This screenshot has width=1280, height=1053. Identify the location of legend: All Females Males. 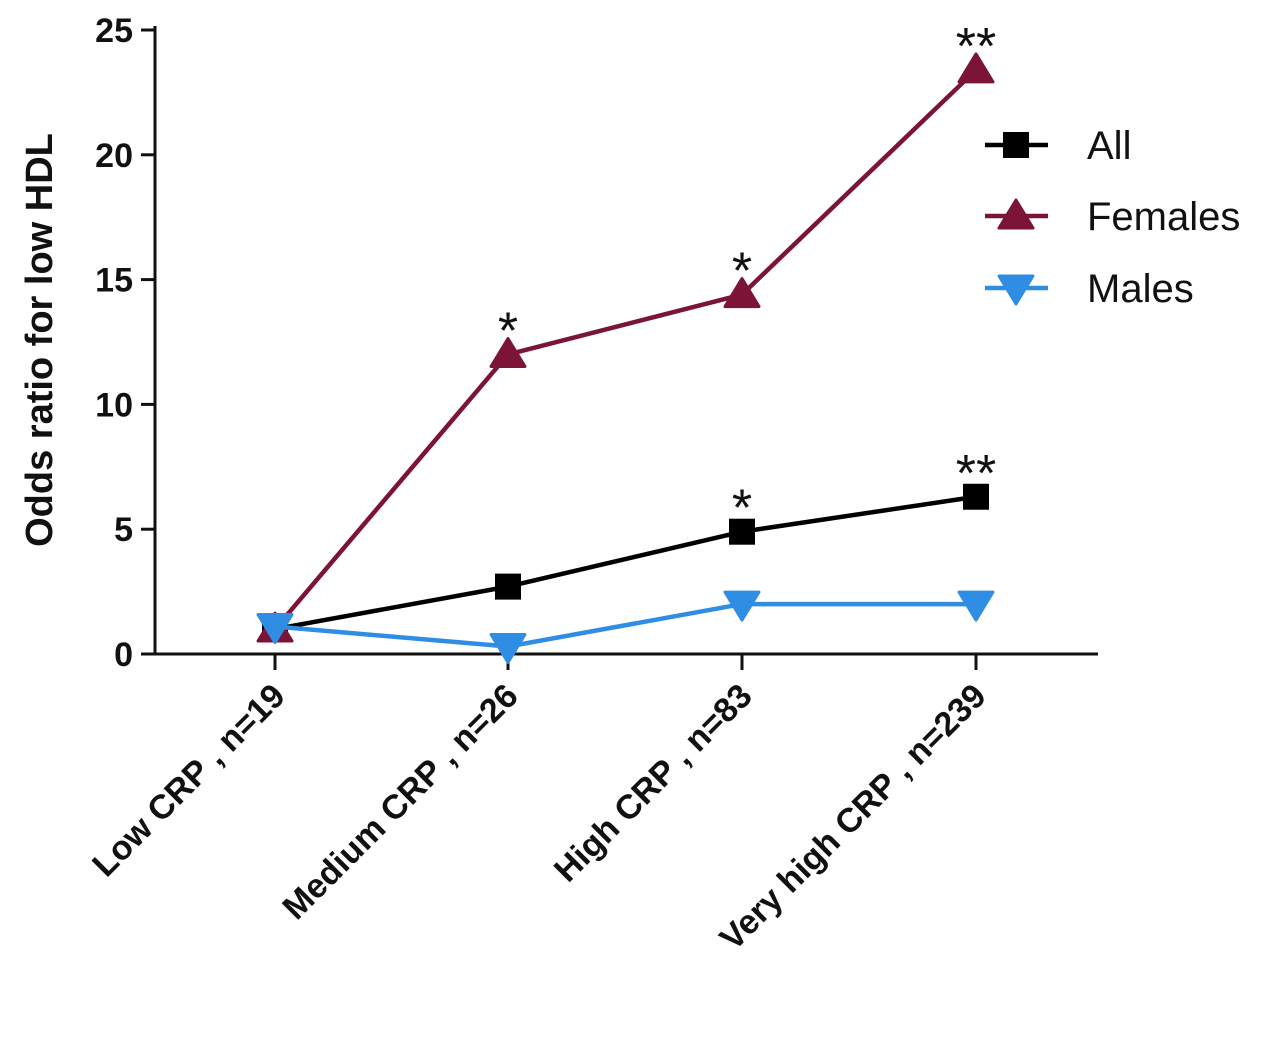
(1112, 217).